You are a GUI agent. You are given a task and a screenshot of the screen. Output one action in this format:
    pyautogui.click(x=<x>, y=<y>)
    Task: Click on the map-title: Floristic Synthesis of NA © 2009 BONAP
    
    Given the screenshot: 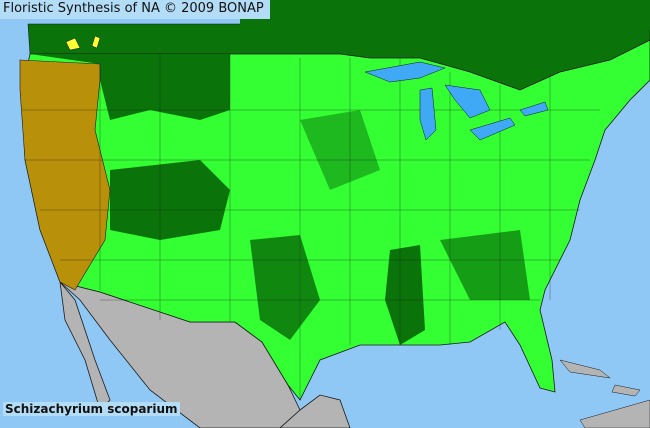 What is the action you would take?
    pyautogui.click(x=135, y=9)
    